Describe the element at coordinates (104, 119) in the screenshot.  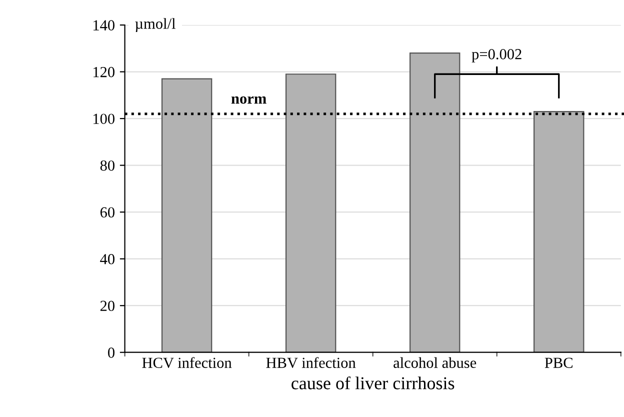
I see `y-tick-label: 100` at that location.